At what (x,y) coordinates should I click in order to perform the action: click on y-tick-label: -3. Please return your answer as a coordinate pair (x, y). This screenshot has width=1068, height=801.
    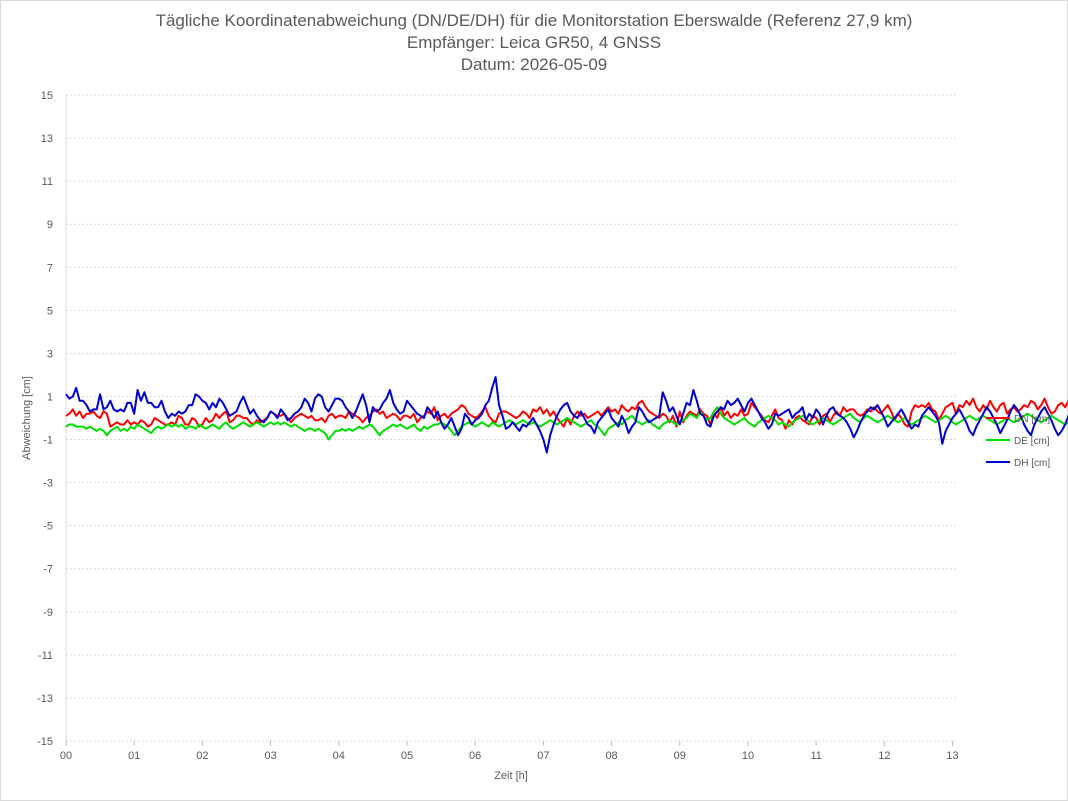
    Looking at the image, I should click on (48, 484).